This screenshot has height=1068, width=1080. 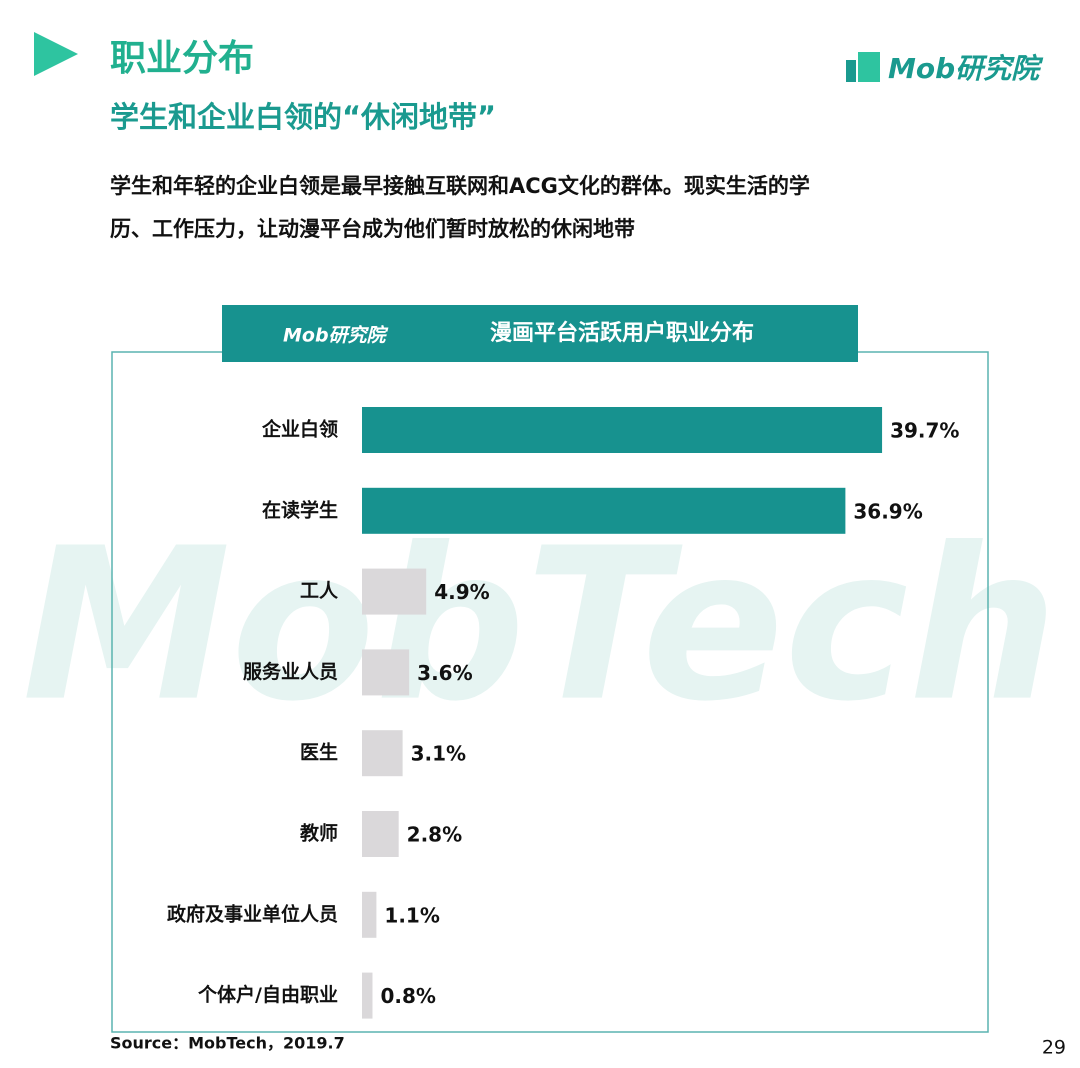 I want to click on value-label: 2.8%, so click(x=434, y=835).